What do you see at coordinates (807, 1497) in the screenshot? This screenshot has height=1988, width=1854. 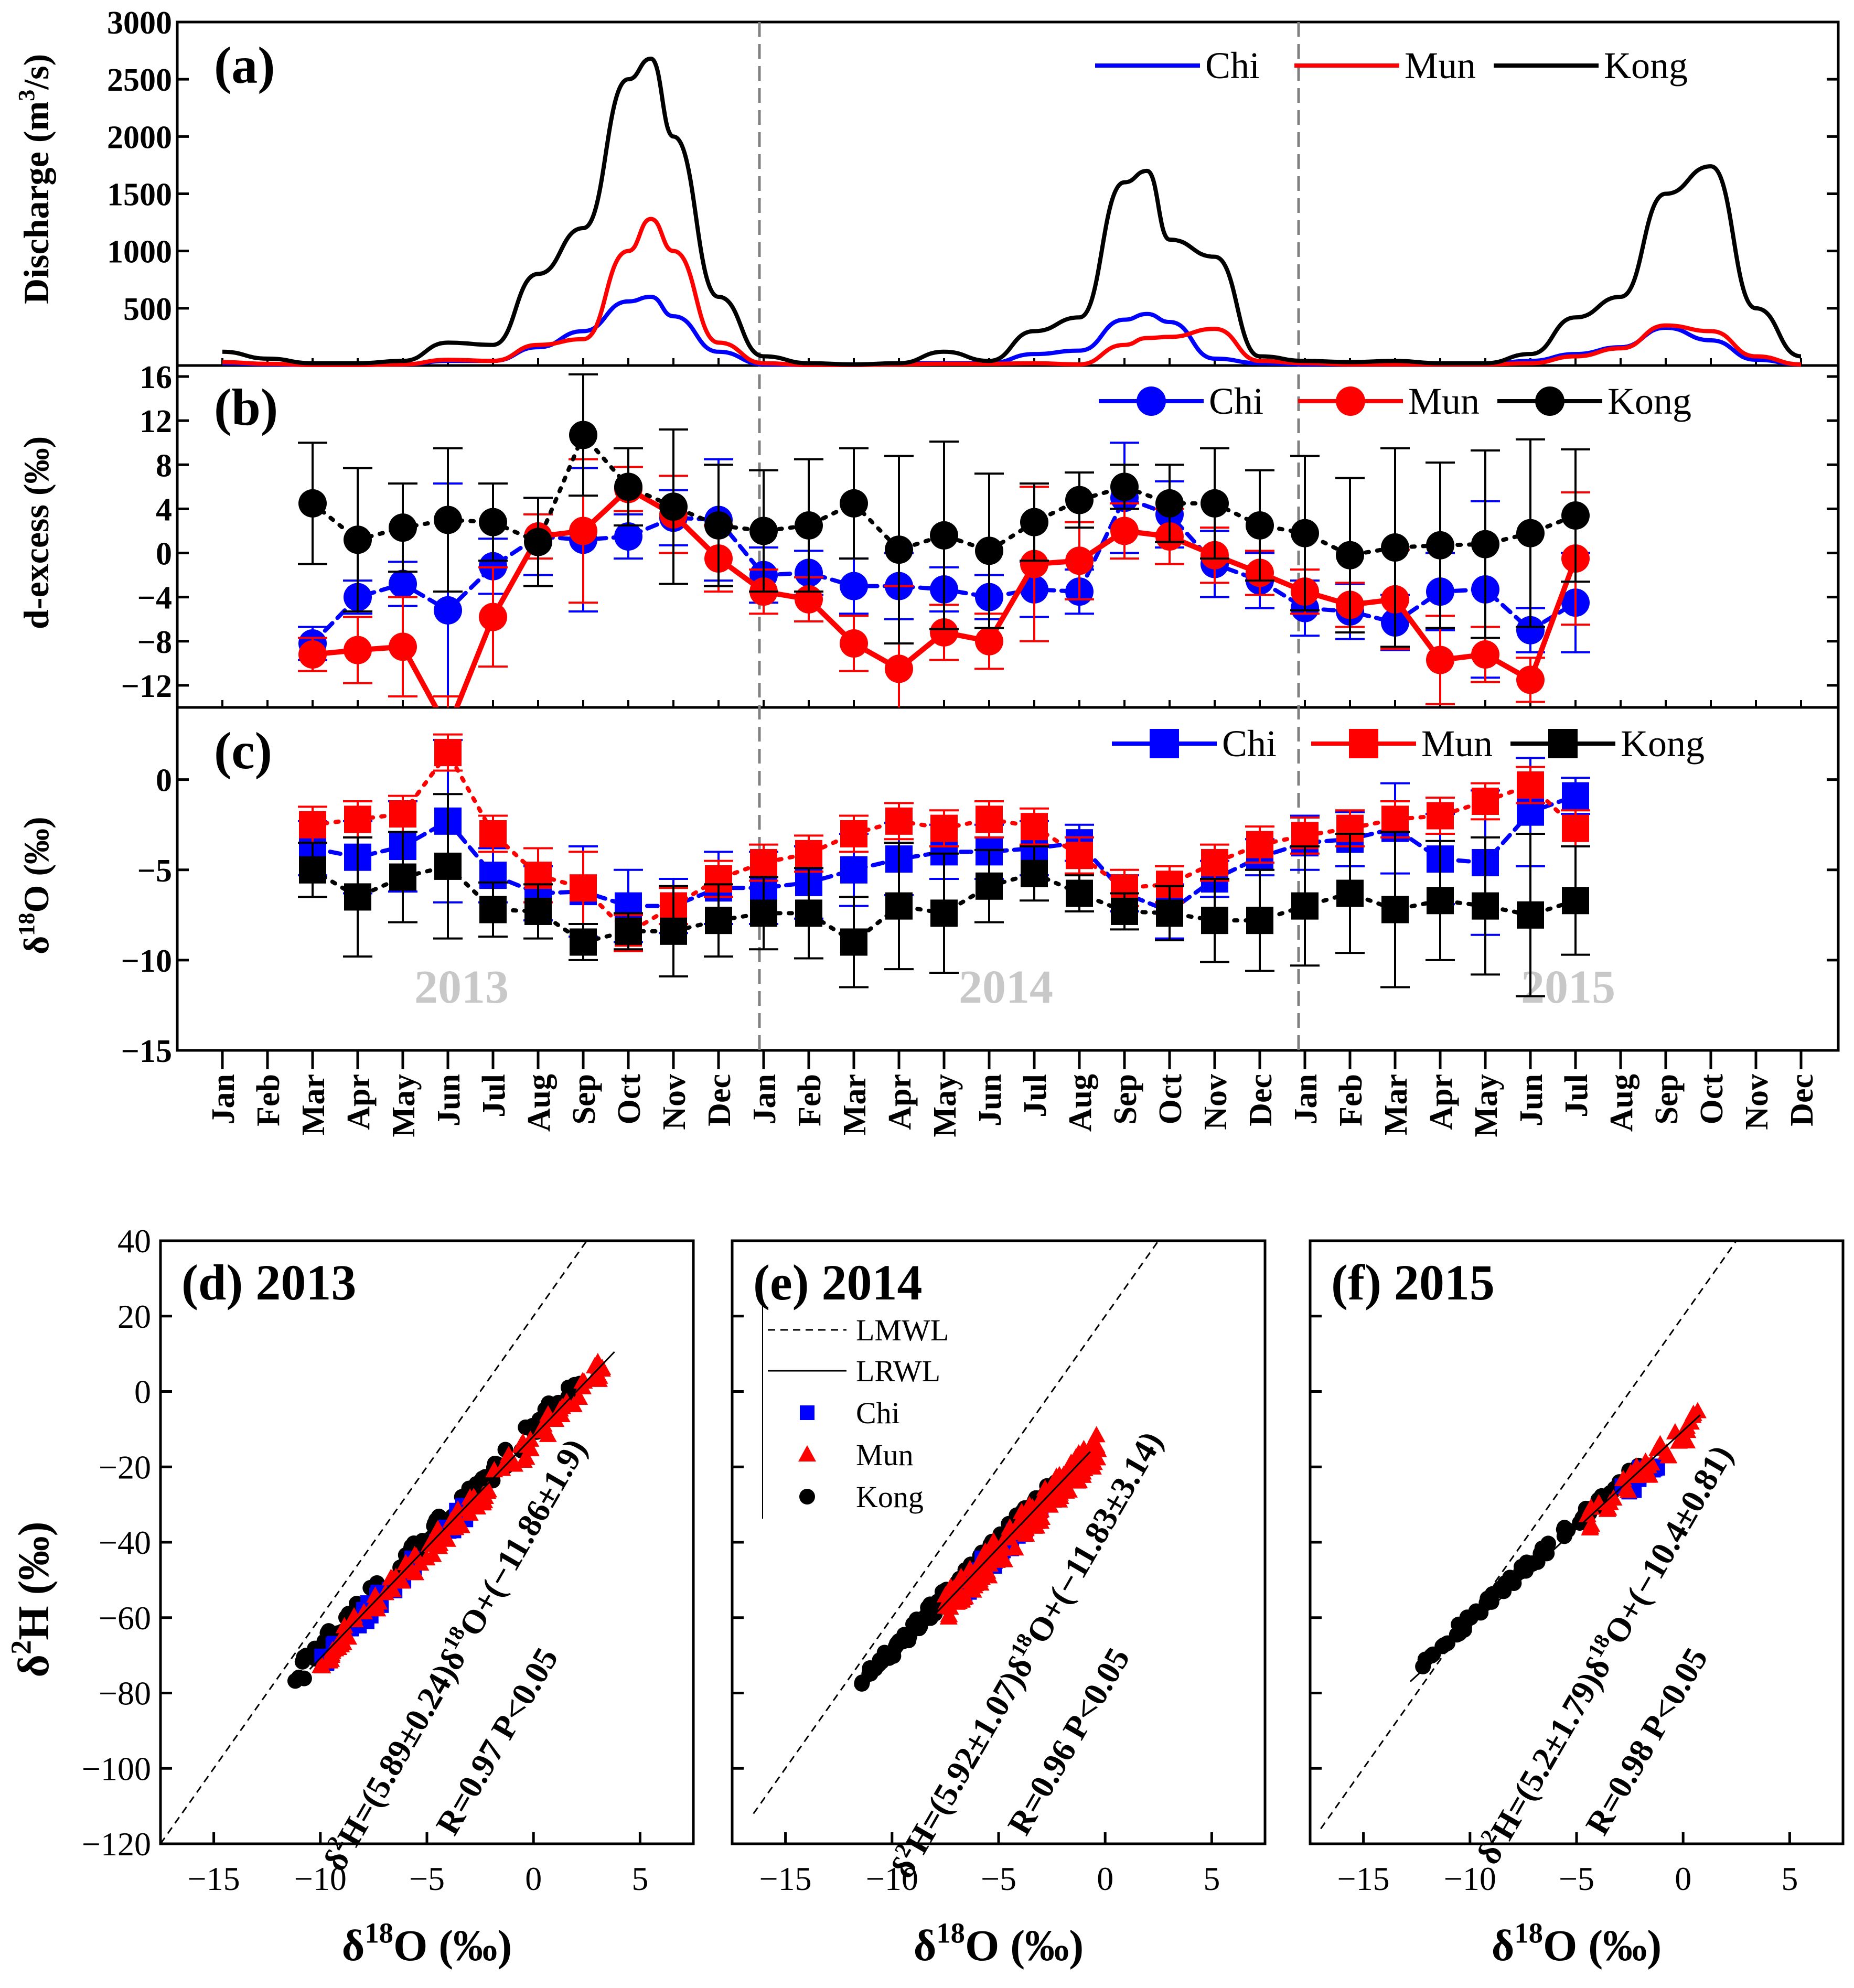 I see `legend-marker-kong` at bounding box center [807, 1497].